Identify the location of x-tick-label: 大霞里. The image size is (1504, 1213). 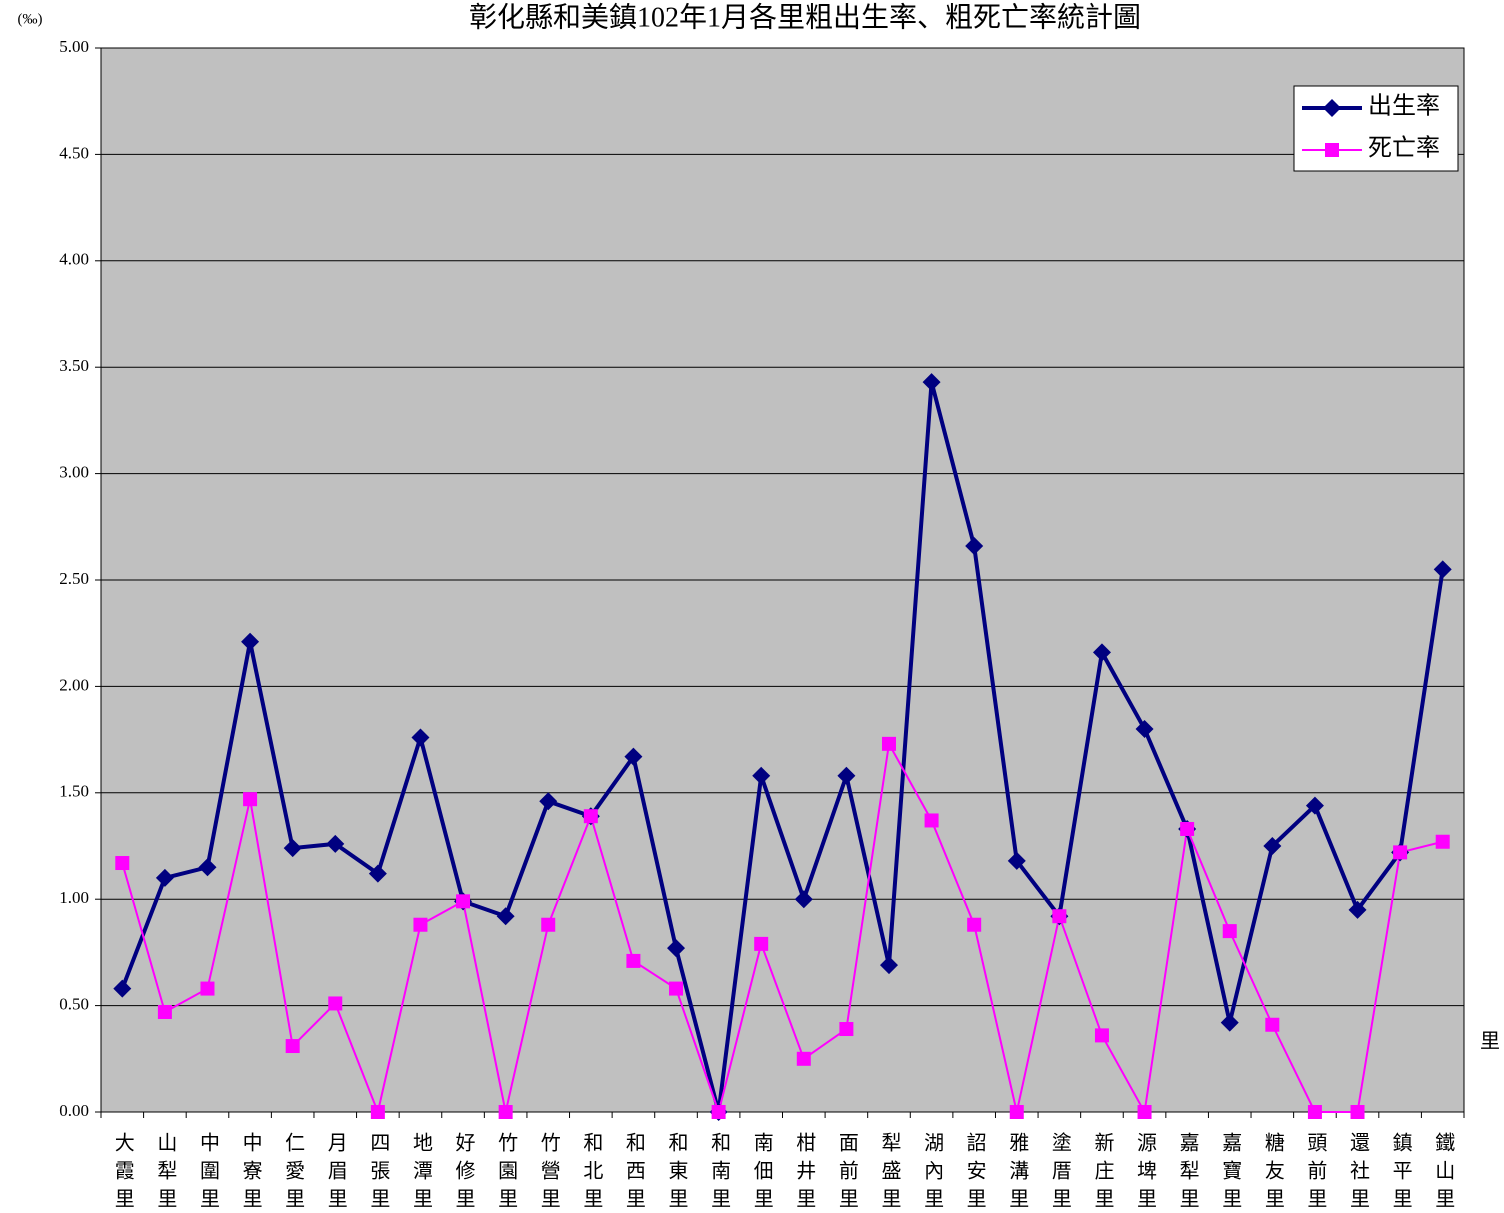
(122, 1172).